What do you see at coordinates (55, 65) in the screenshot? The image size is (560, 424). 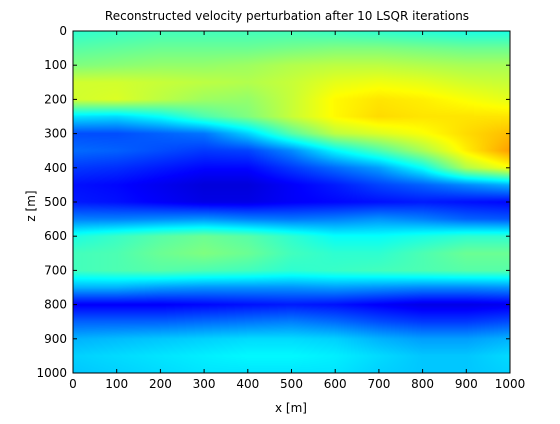 I see `y-tick-label: 100` at bounding box center [55, 65].